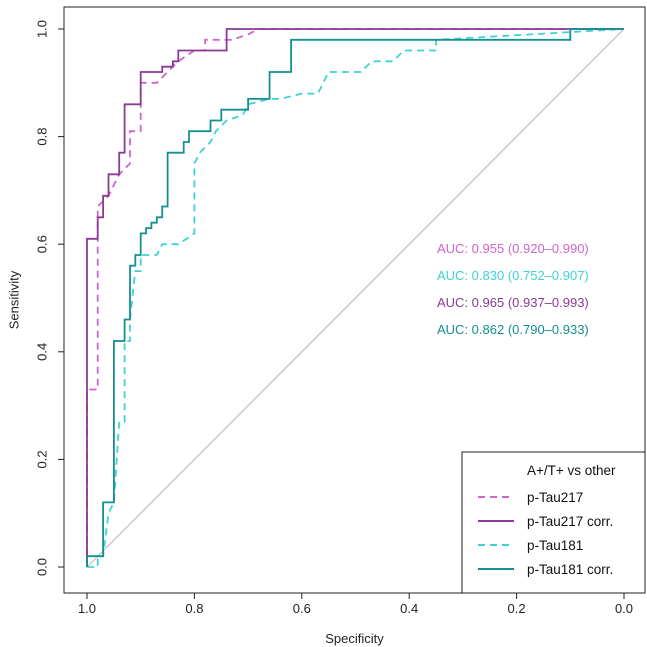  I want to click on x-tick-label: 0.0, so click(624, 608).